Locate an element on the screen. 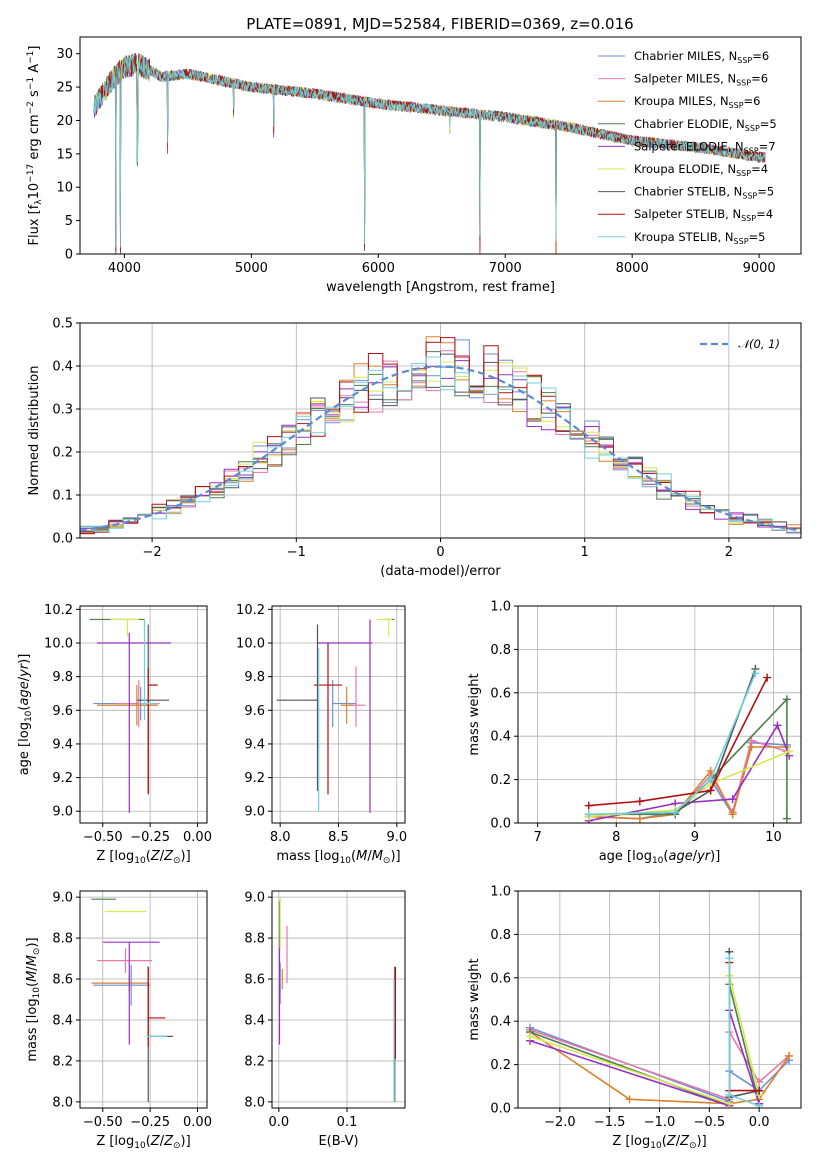 This screenshot has width=819, height=1174. histogram-line is located at coordinates (440, 435).